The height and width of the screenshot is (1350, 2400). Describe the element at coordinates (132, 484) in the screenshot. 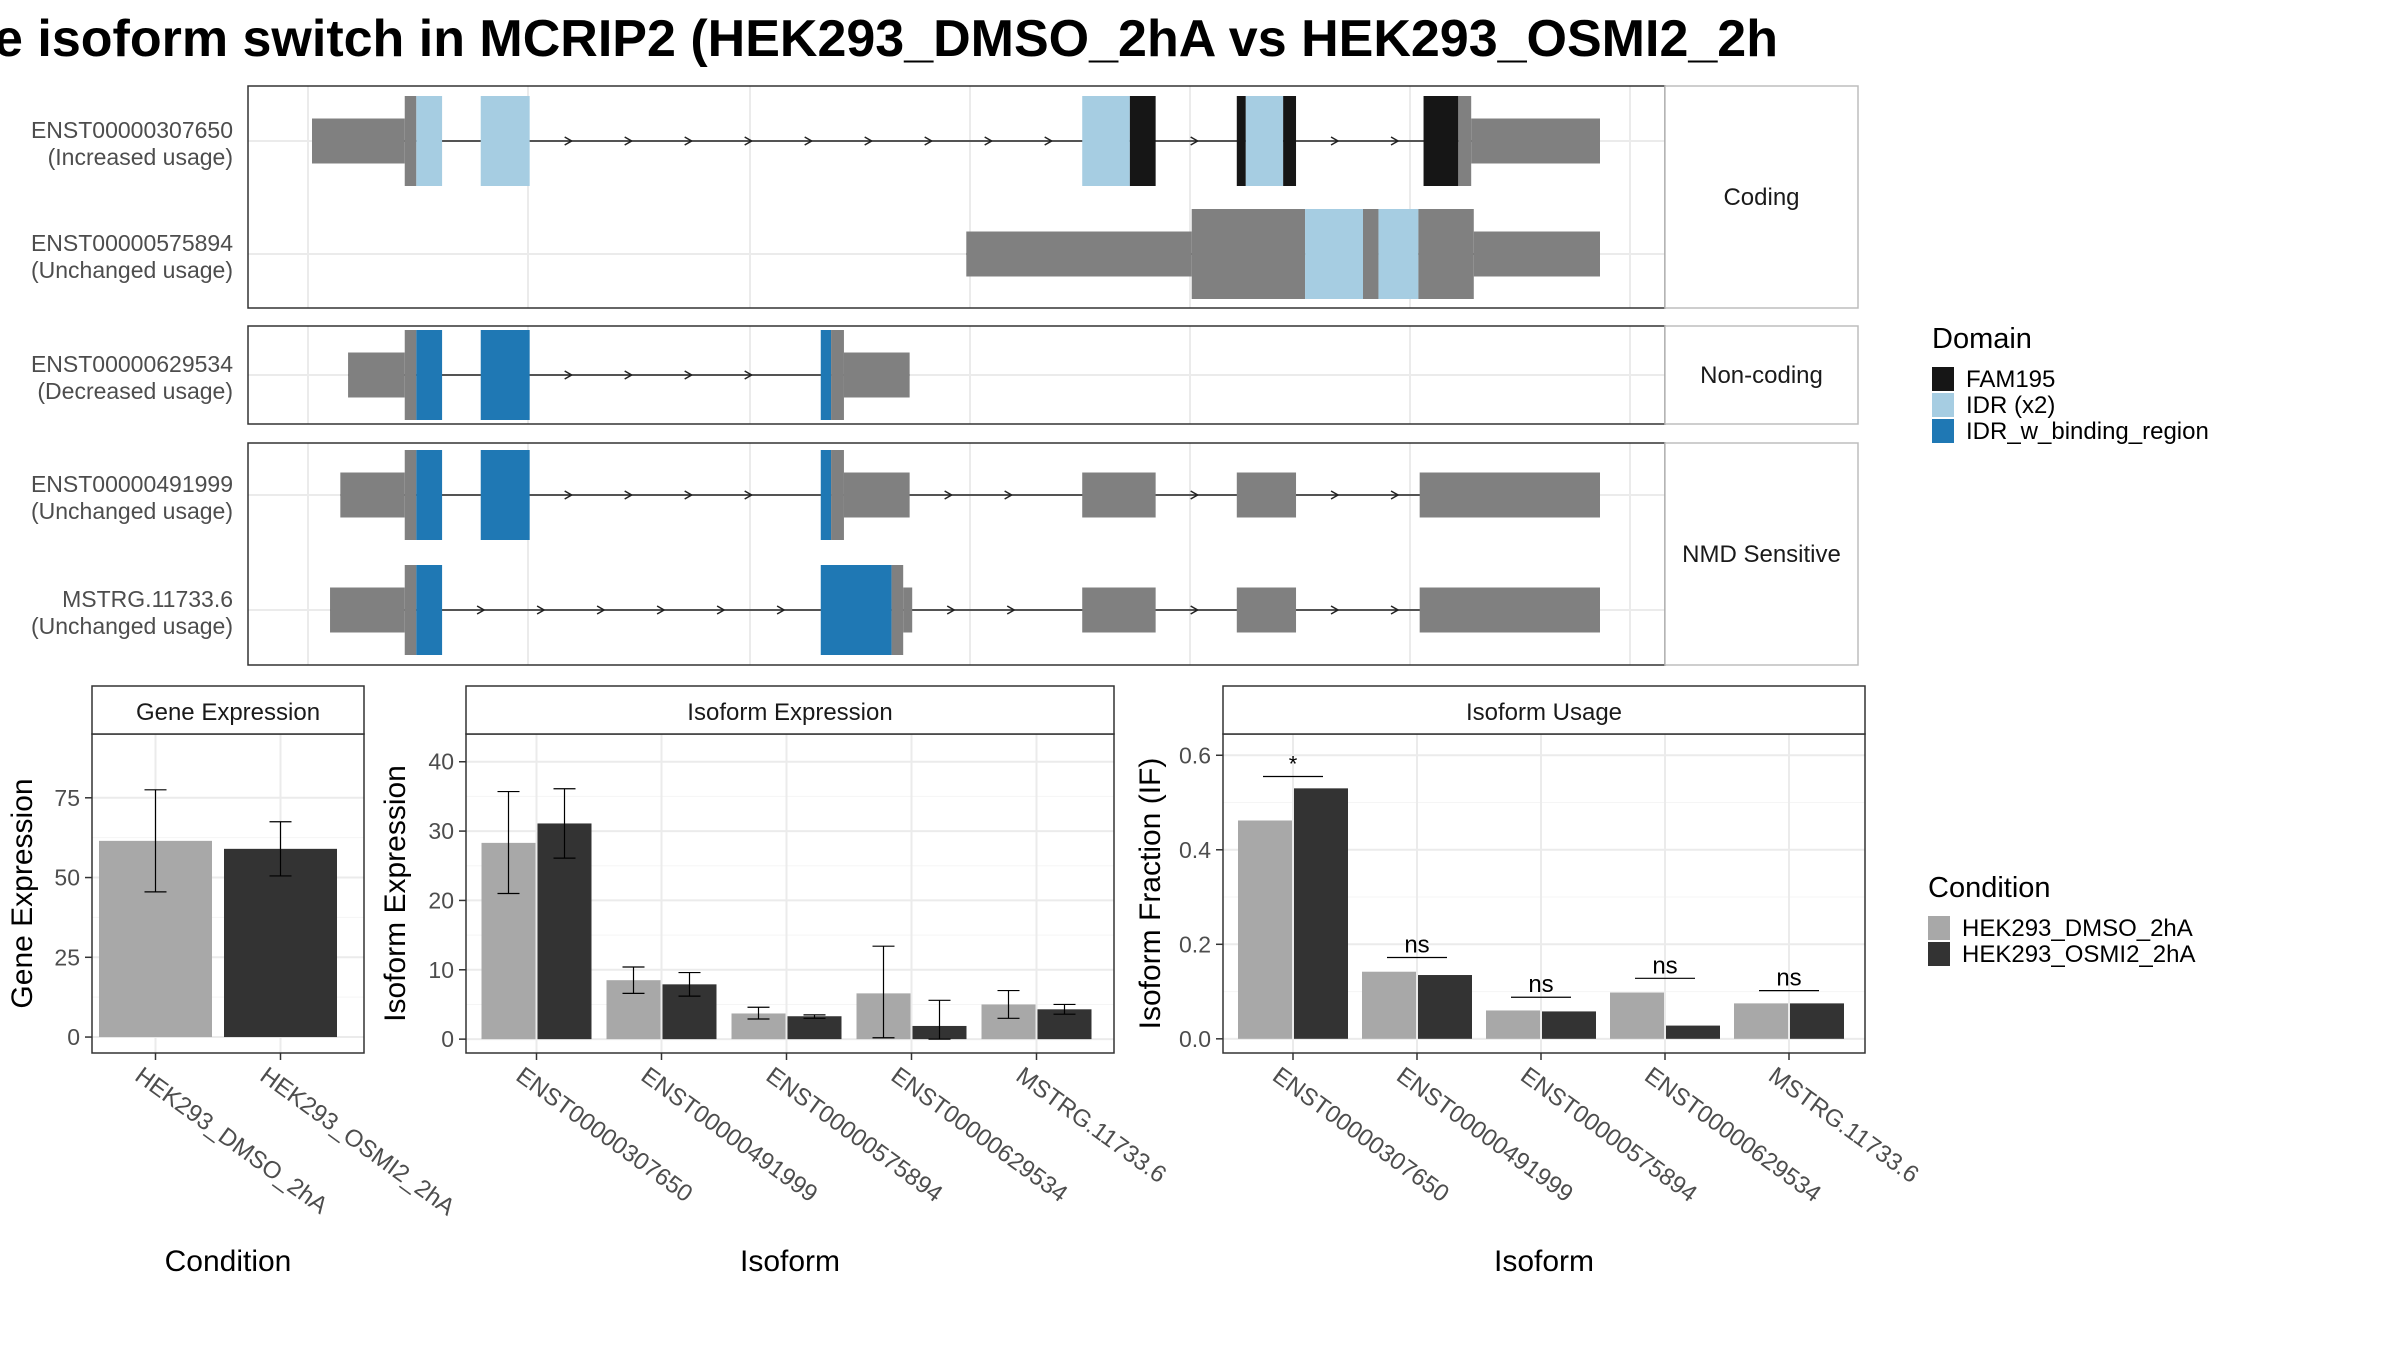

I see `transcript-name-label: ENST00000491999` at that location.